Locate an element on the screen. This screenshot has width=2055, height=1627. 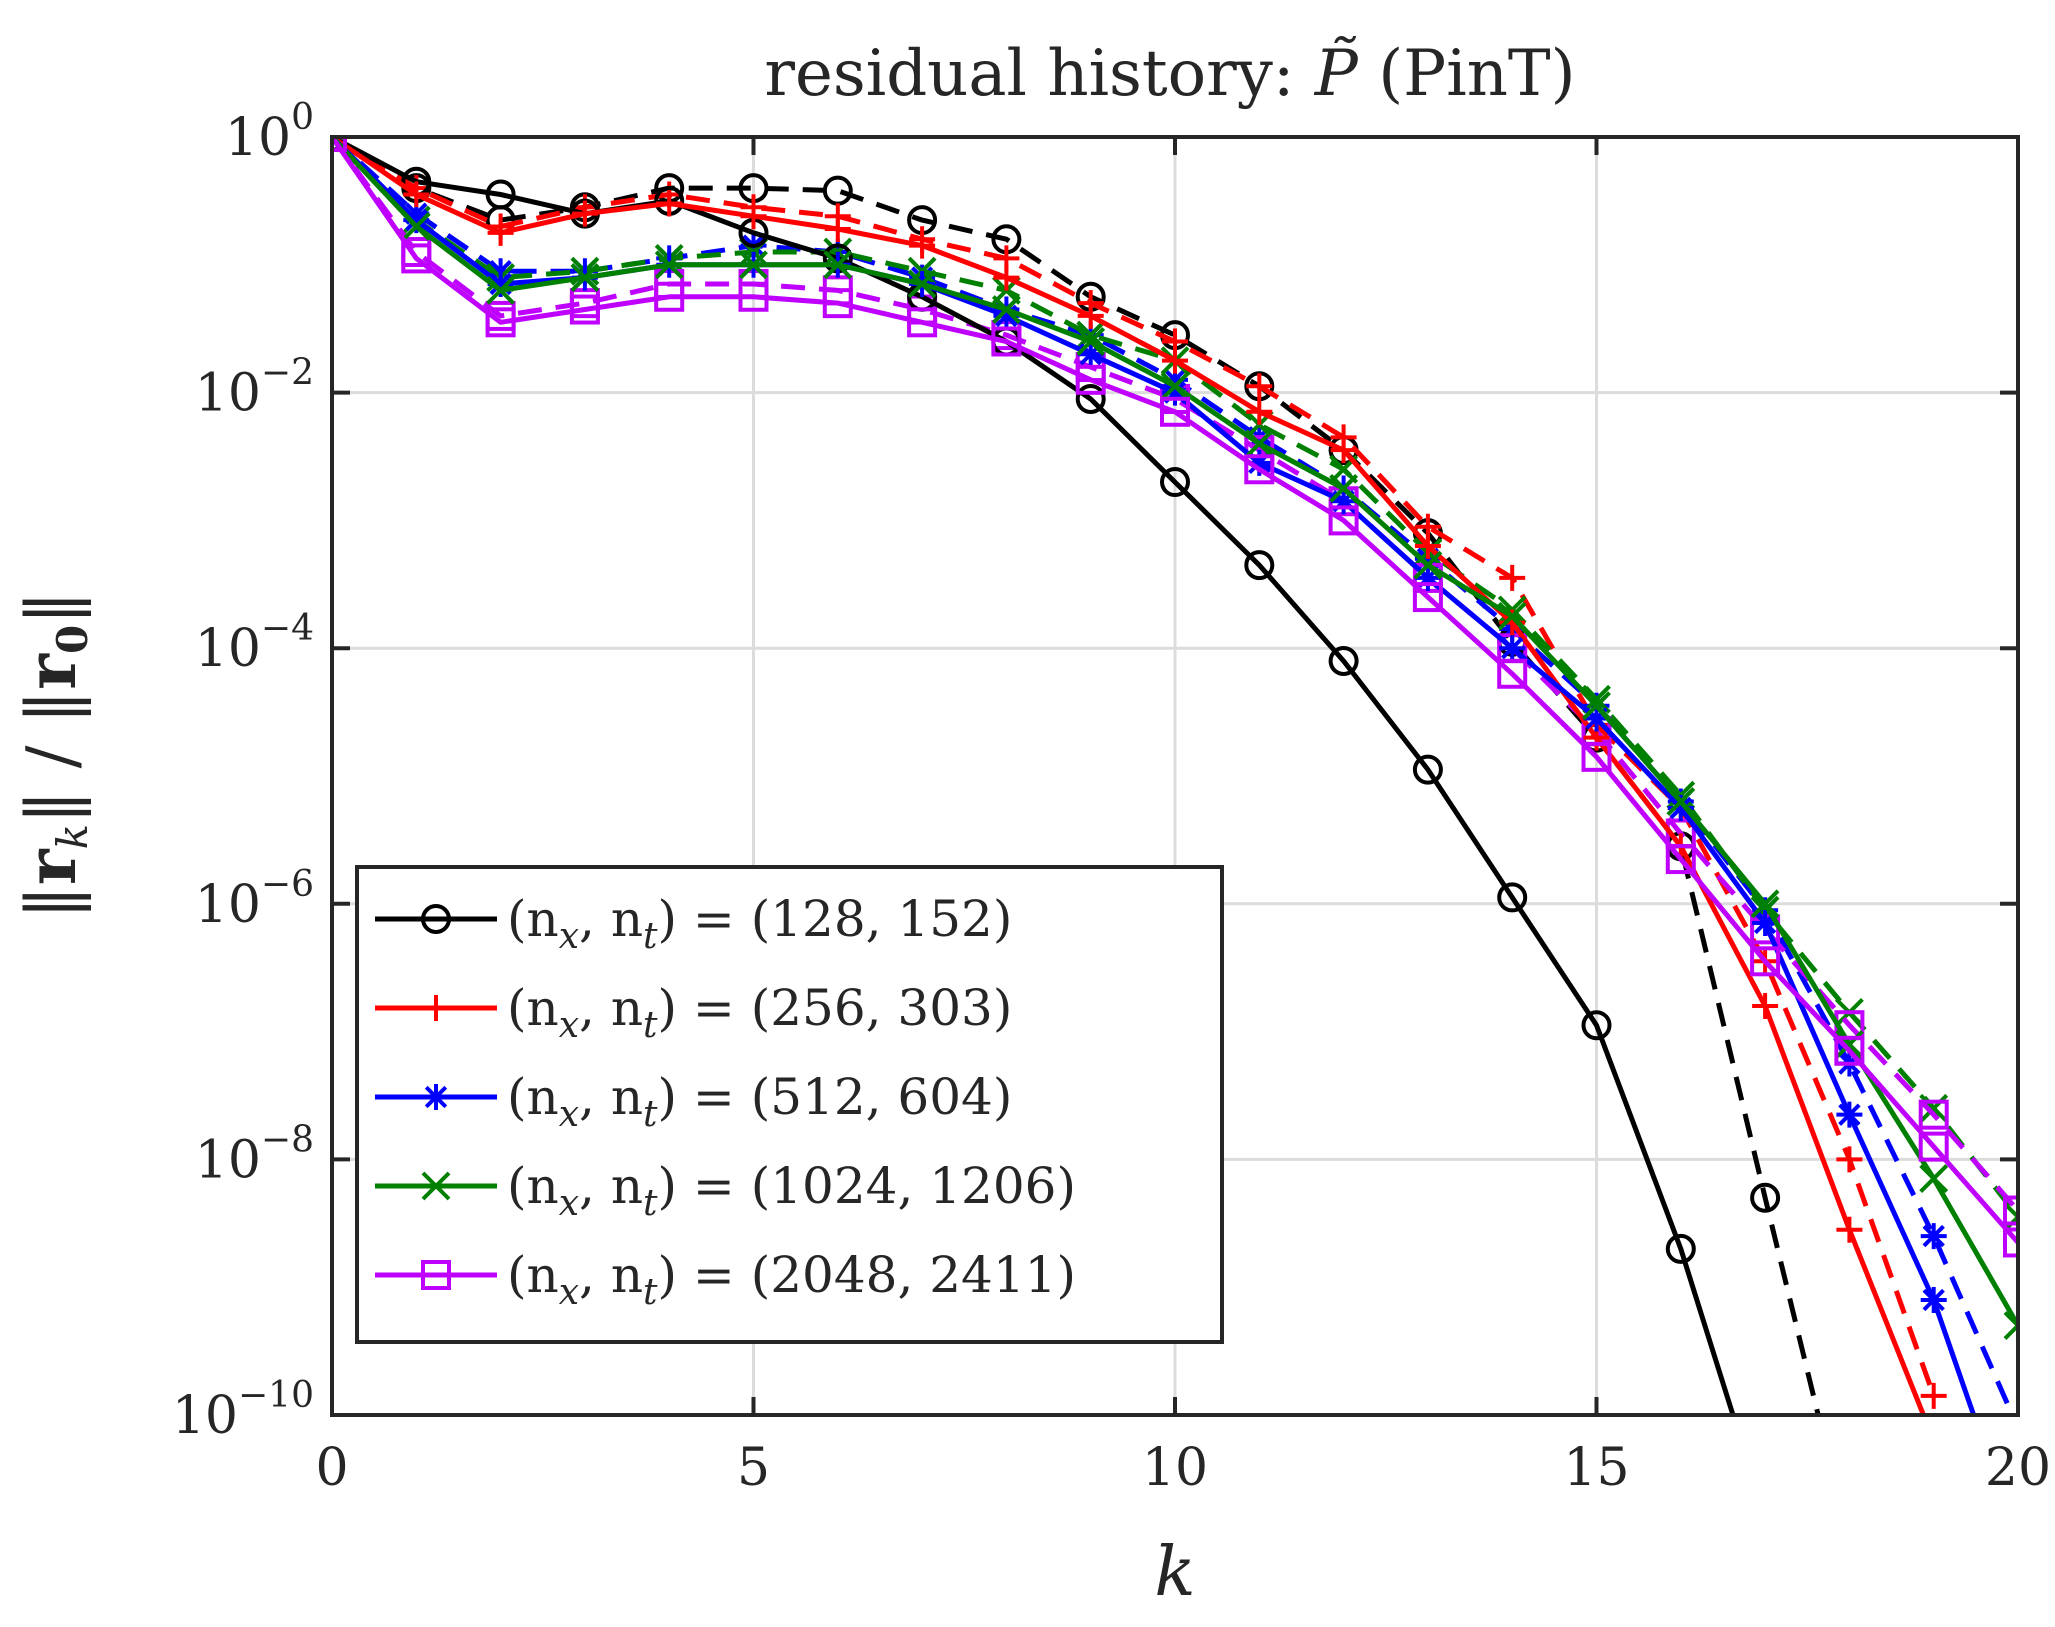
legend-entry: (nx, nt) = (128, 152) is located at coordinates (693, 923).